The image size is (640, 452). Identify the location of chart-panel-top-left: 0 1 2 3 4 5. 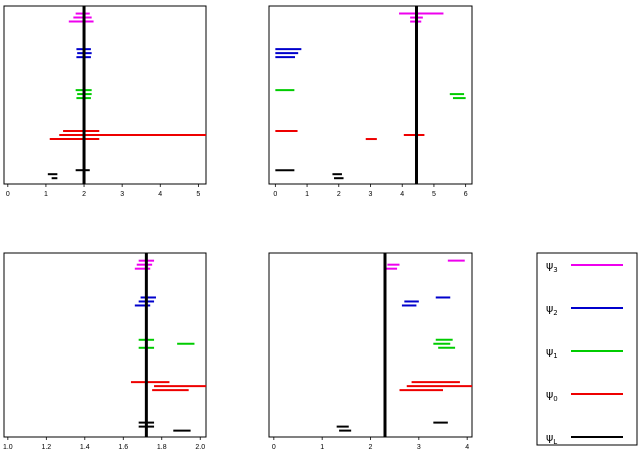
(105, 101).